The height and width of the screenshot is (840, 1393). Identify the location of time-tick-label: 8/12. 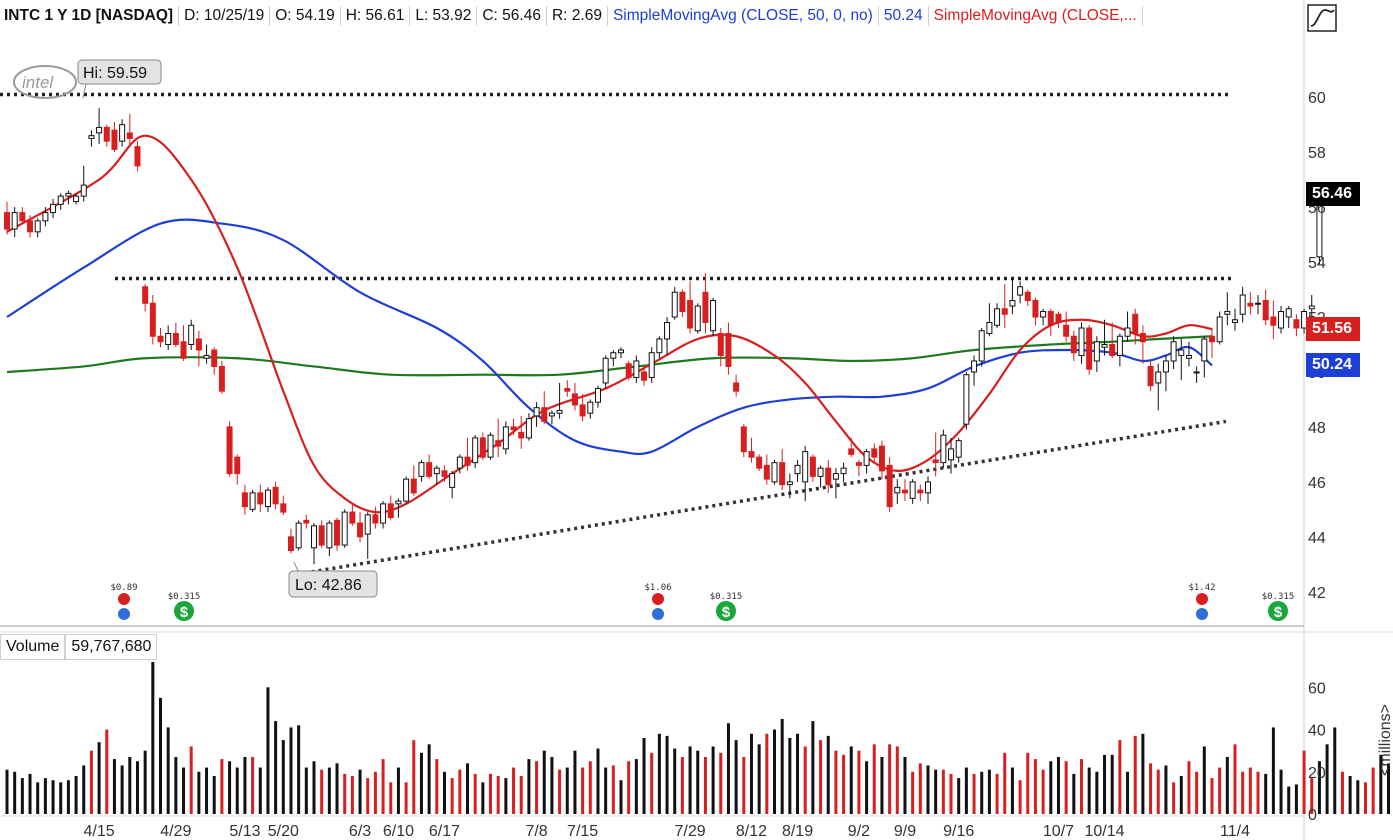
(751, 831).